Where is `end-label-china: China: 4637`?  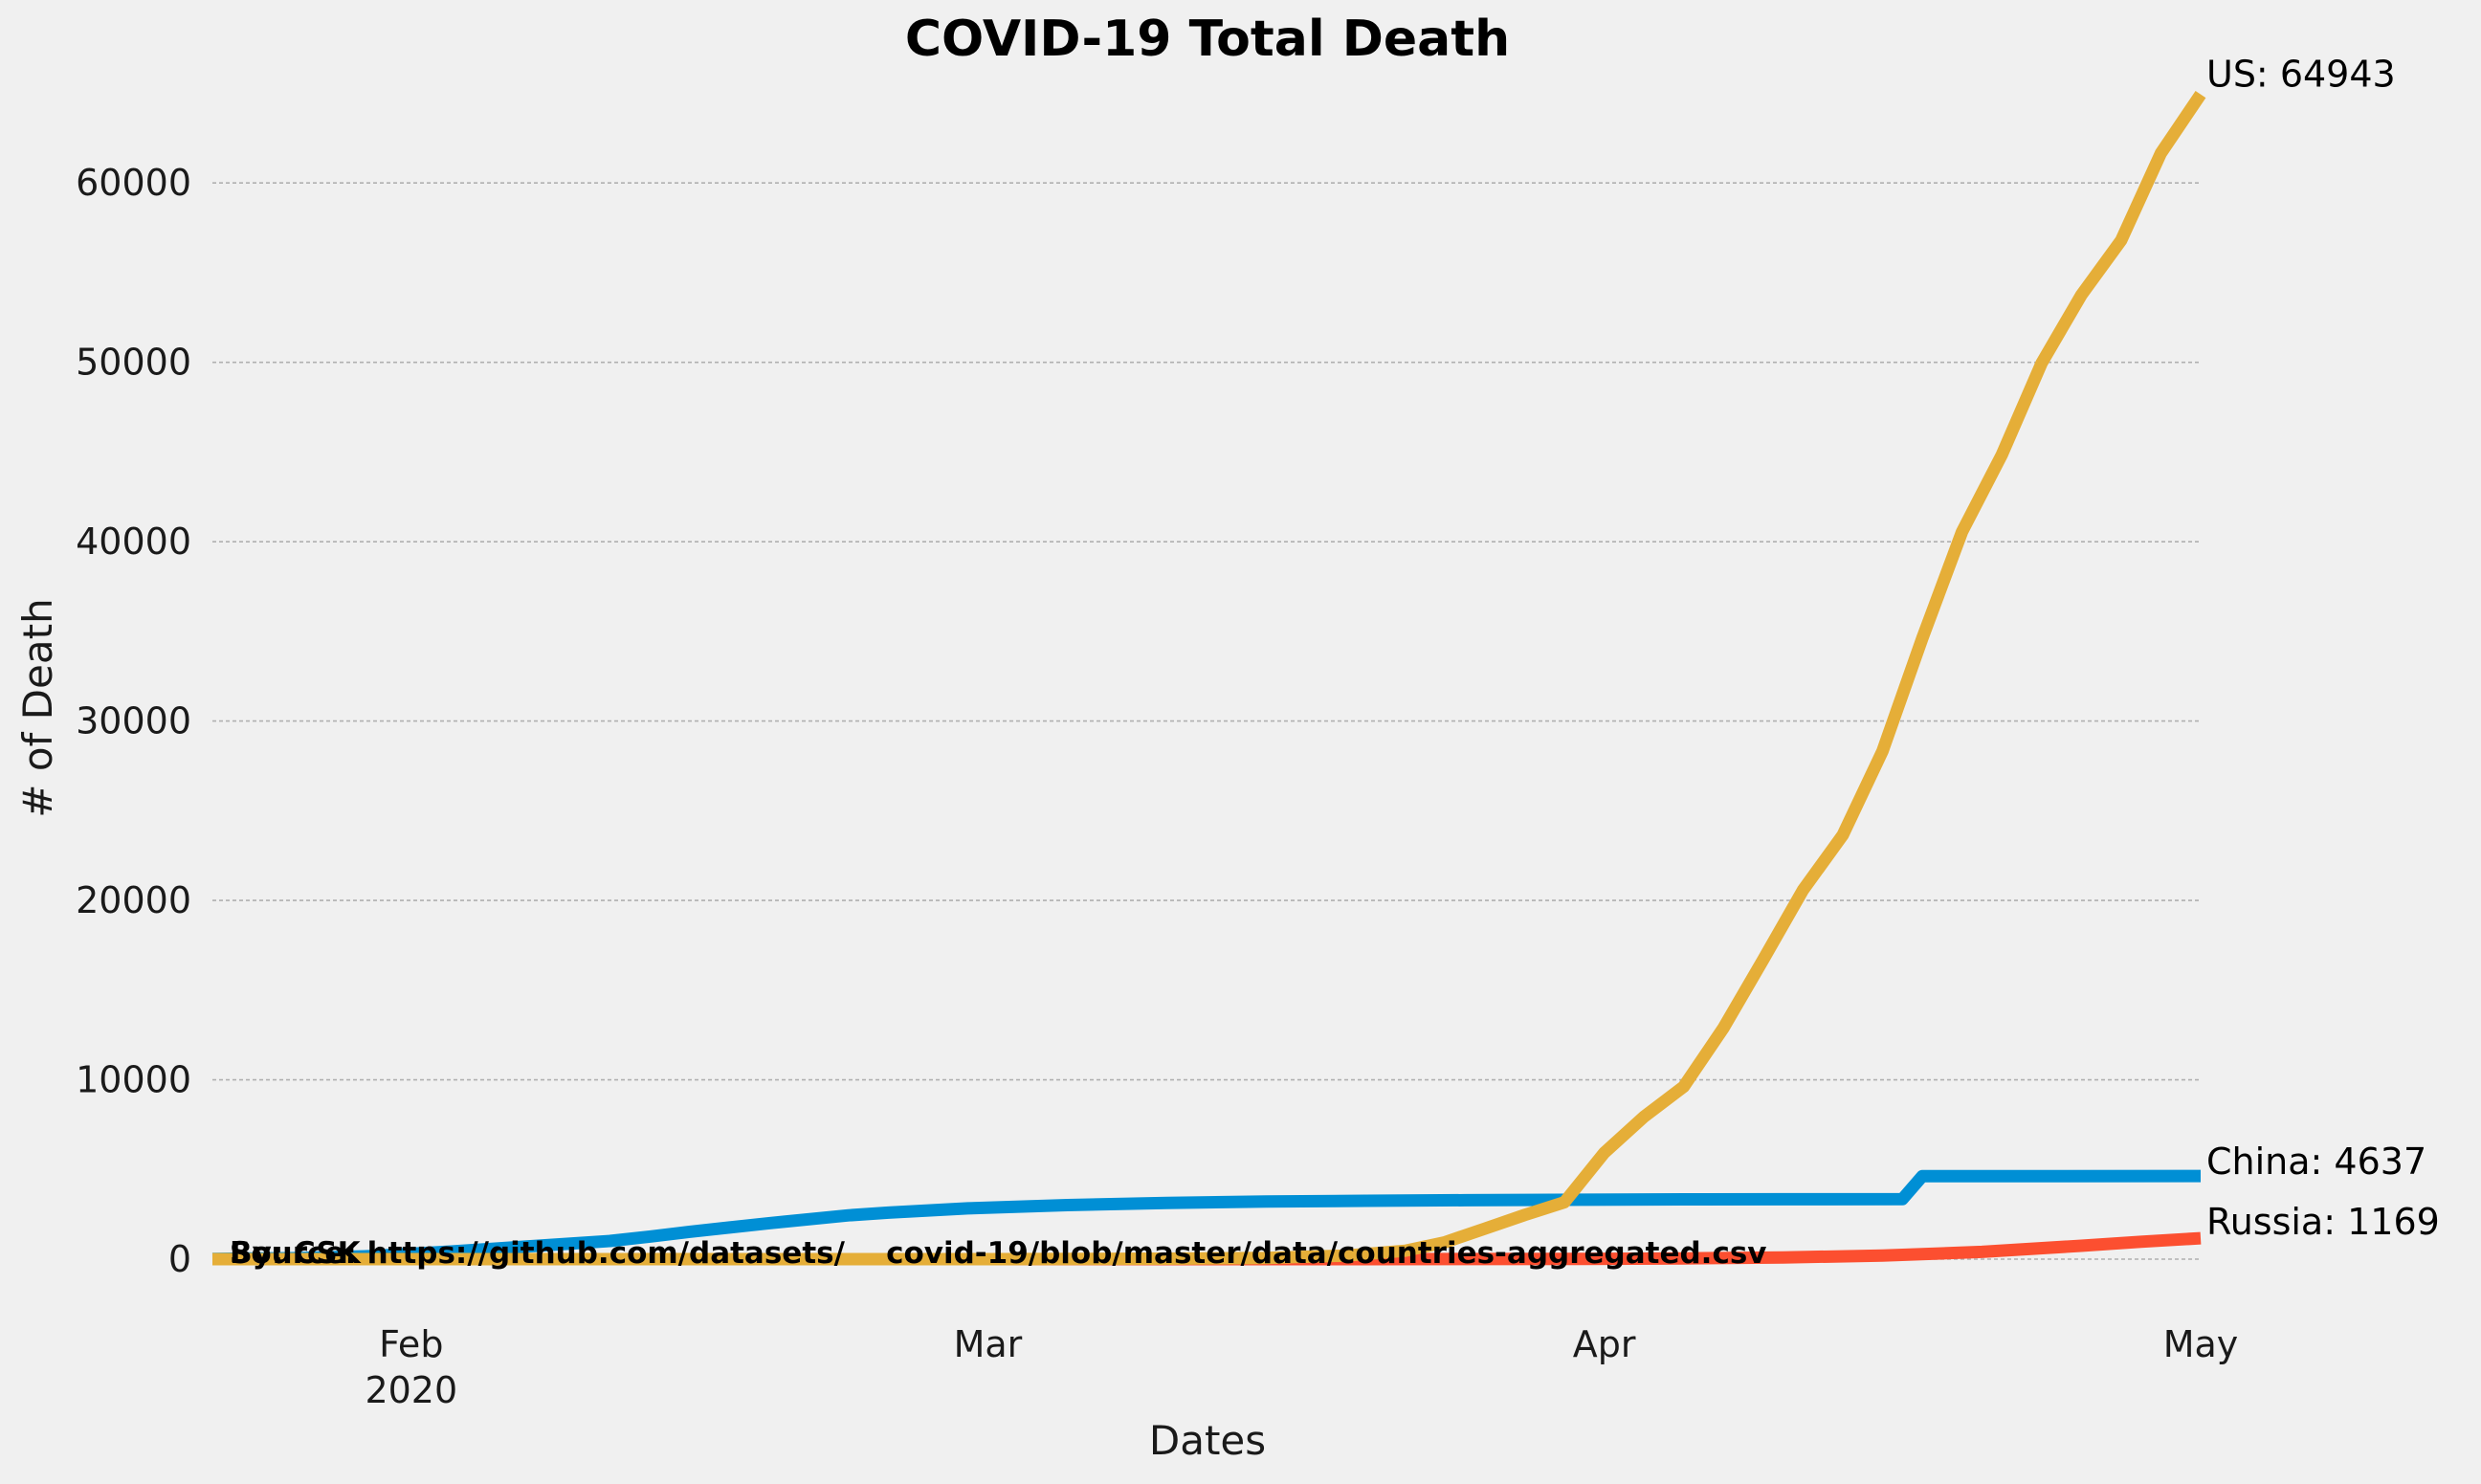
end-label-china: China: 4637 is located at coordinates (2316, 1162).